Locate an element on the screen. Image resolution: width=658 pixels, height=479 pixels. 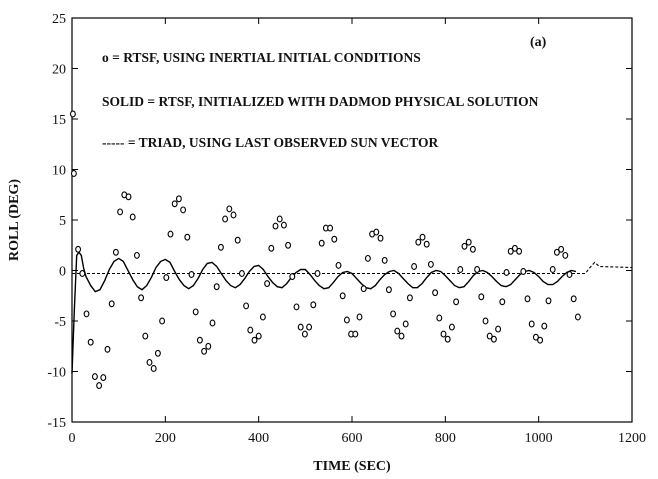
x-tick-label: 600 is located at coordinates (352, 438).